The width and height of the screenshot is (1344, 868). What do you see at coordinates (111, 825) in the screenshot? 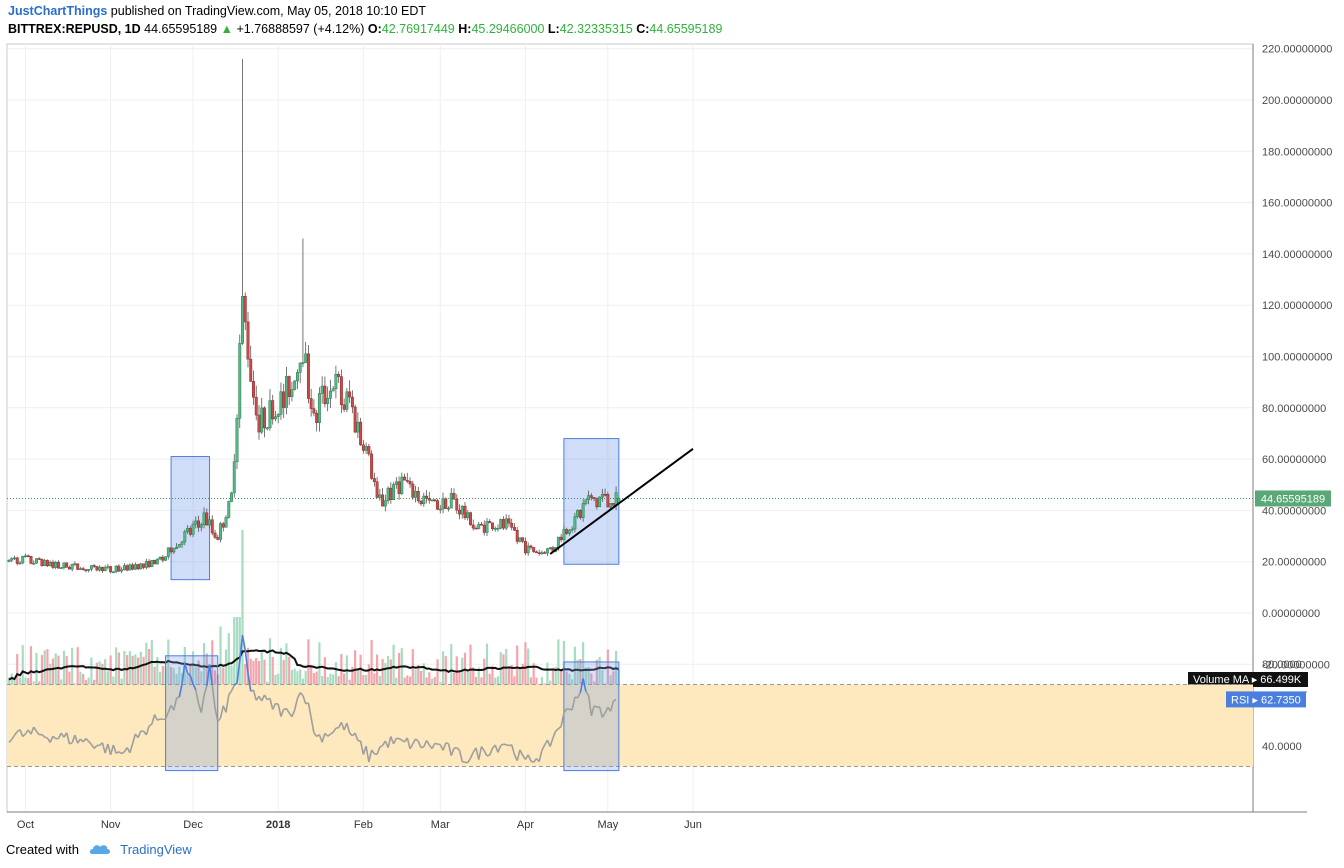
I see `time-tick-label: Nov` at bounding box center [111, 825].